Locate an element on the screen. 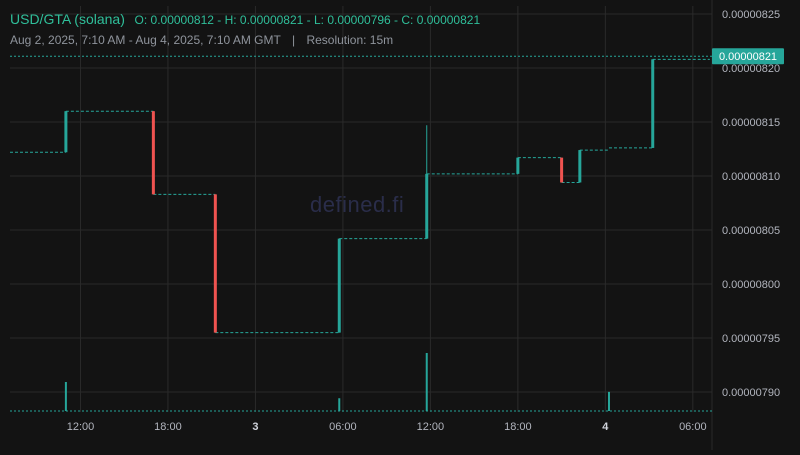  resolution-label: Resolution: 15m is located at coordinates (350, 40).